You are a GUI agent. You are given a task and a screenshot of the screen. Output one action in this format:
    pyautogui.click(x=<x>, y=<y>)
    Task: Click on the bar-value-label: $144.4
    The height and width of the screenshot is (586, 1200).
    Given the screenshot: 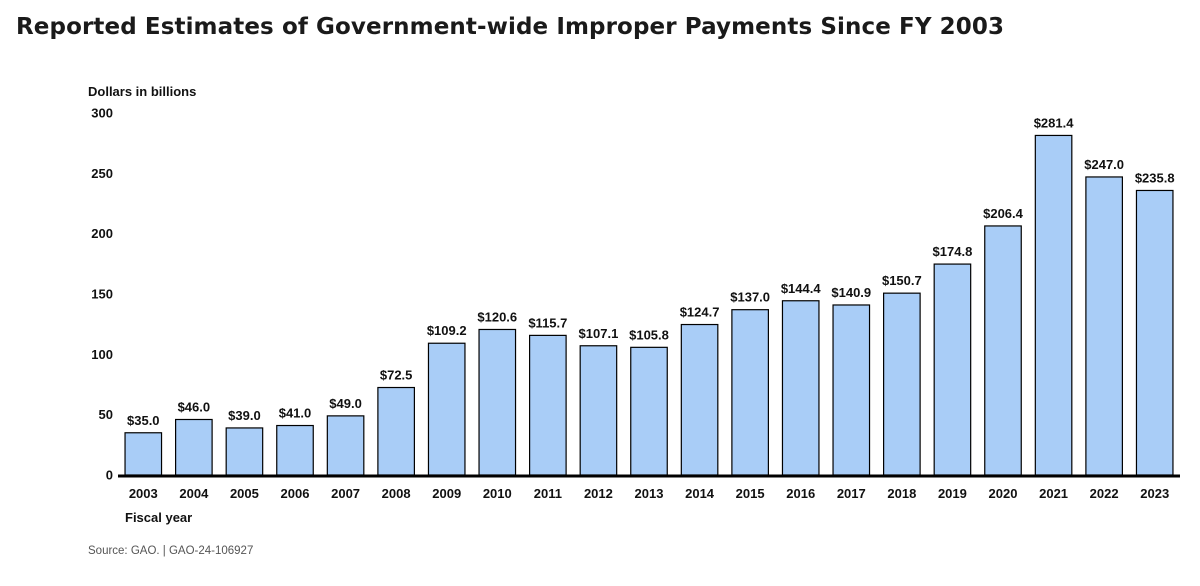 What is the action you would take?
    pyautogui.click(x=801, y=288)
    